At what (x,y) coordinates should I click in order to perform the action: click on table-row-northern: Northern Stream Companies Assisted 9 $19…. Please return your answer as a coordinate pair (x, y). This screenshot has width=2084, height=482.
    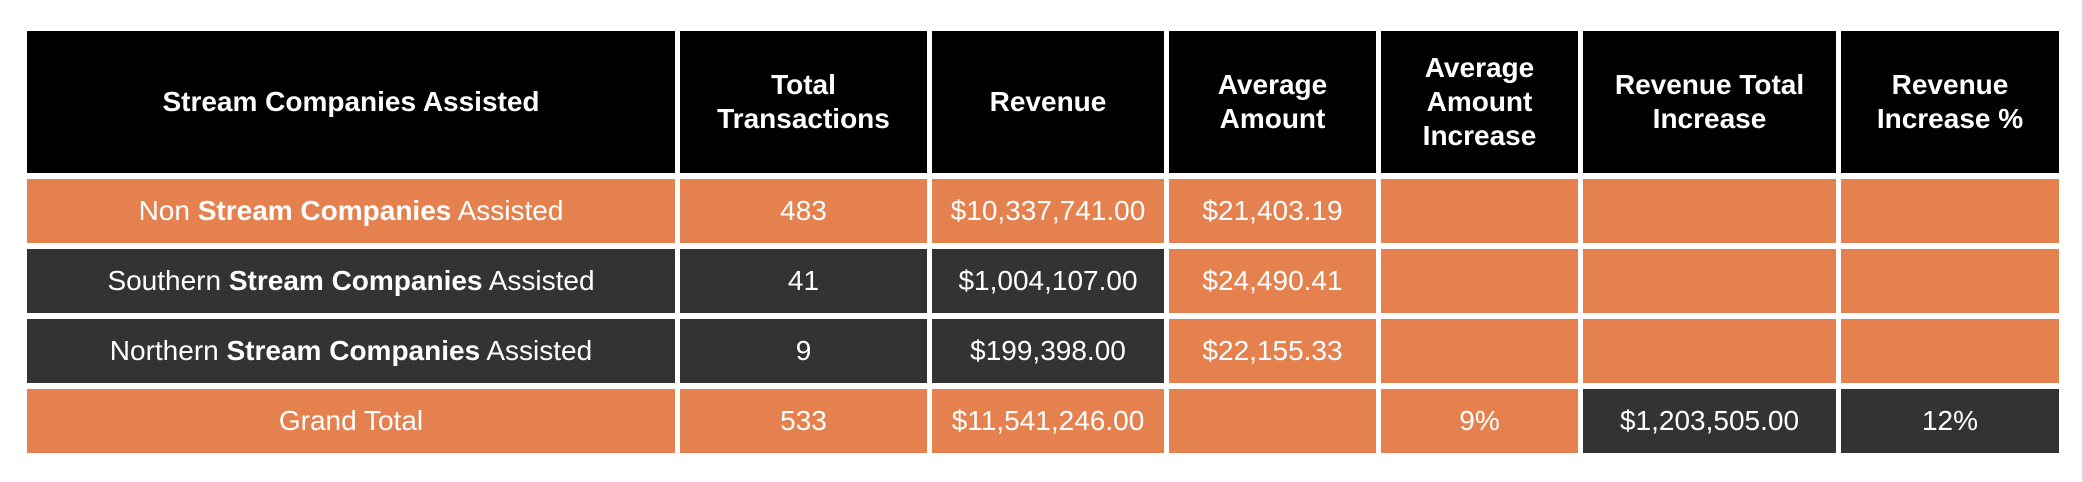
    Looking at the image, I should click on (1043, 351).